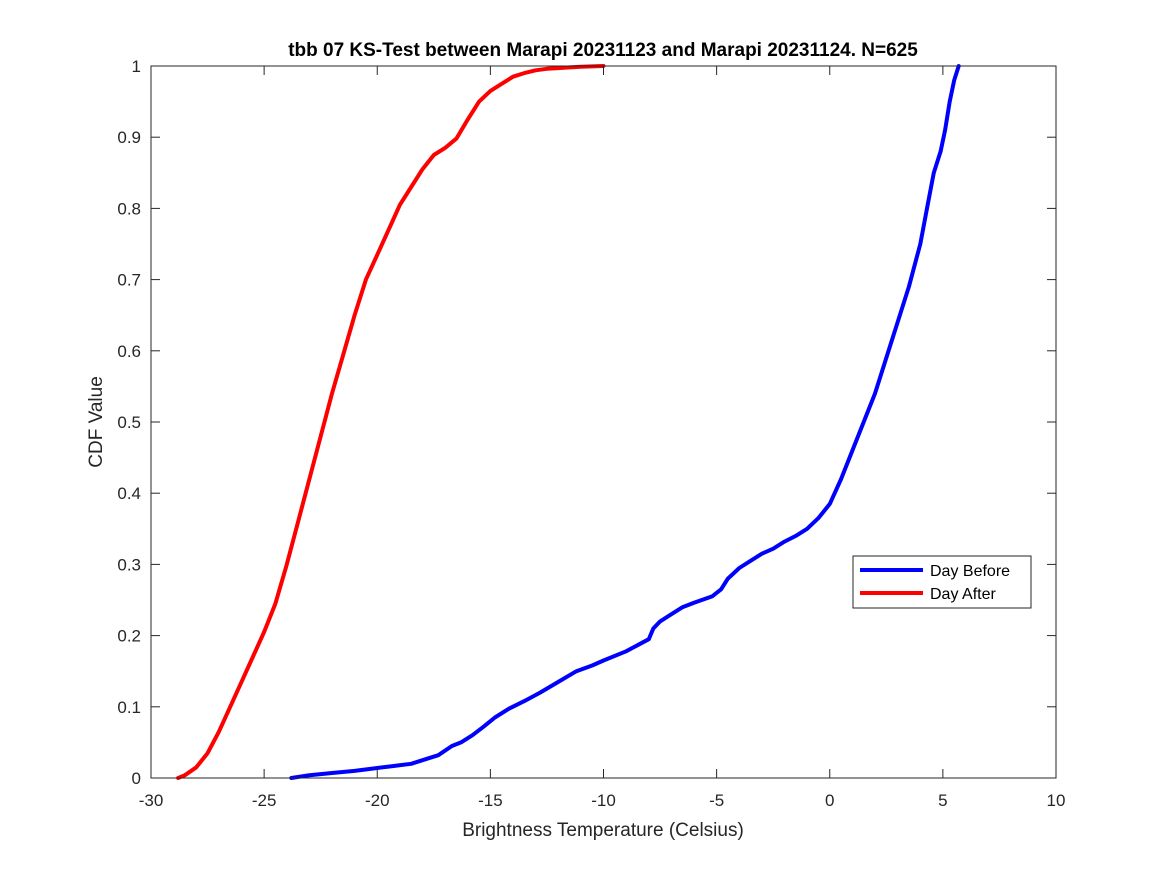 This screenshot has width=1167, height=875. Describe the element at coordinates (129, 208) in the screenshot. I see `y-tick-label: 0.8` at that location.